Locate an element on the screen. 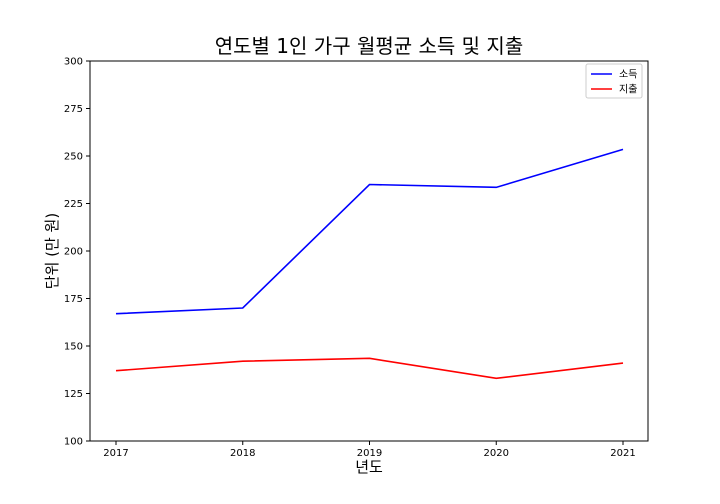  x-tick-label: 2018 is located at coordinates (242, 453).